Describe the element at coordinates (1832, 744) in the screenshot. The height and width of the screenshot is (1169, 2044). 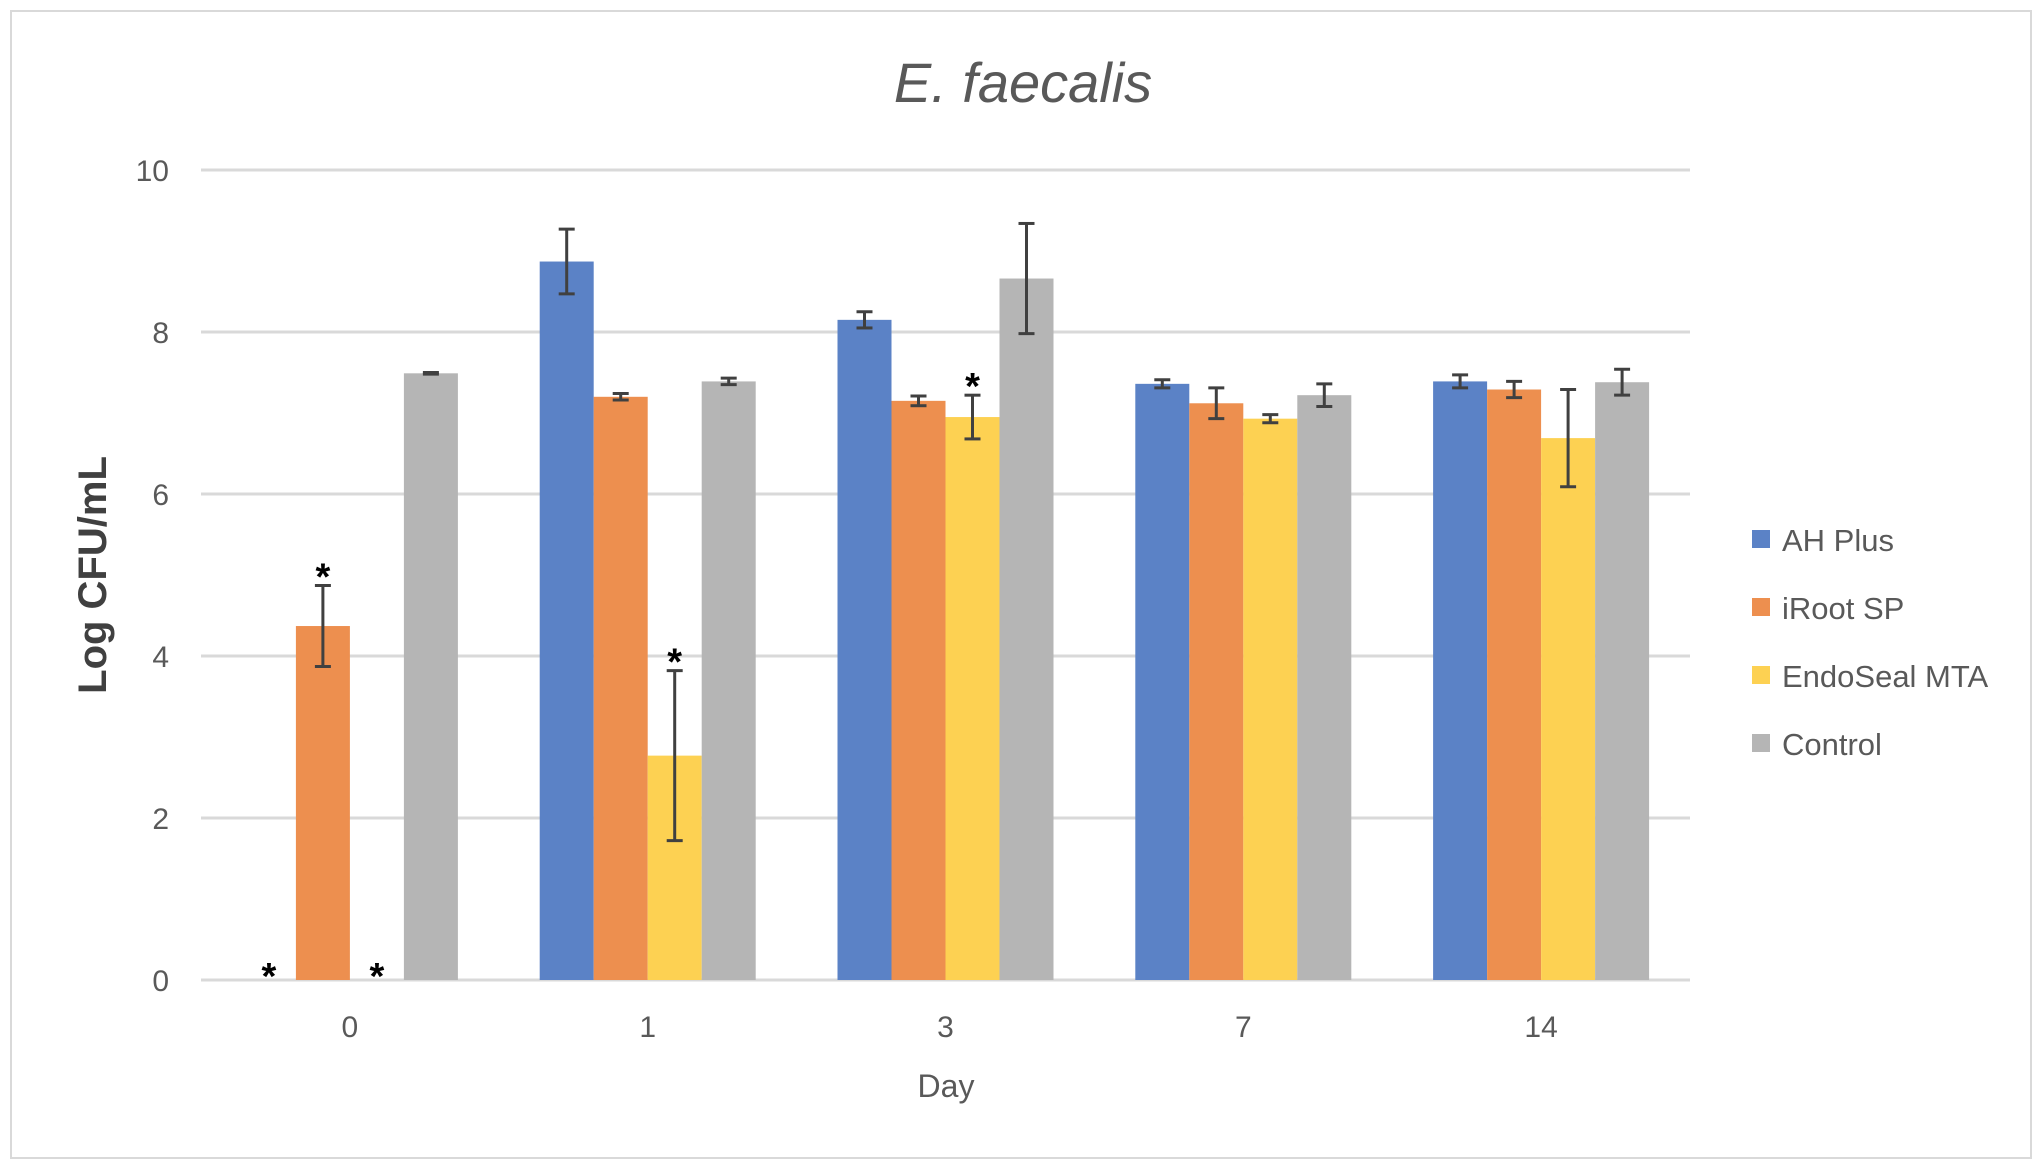
I see `legend-label-control: Control` at that location.